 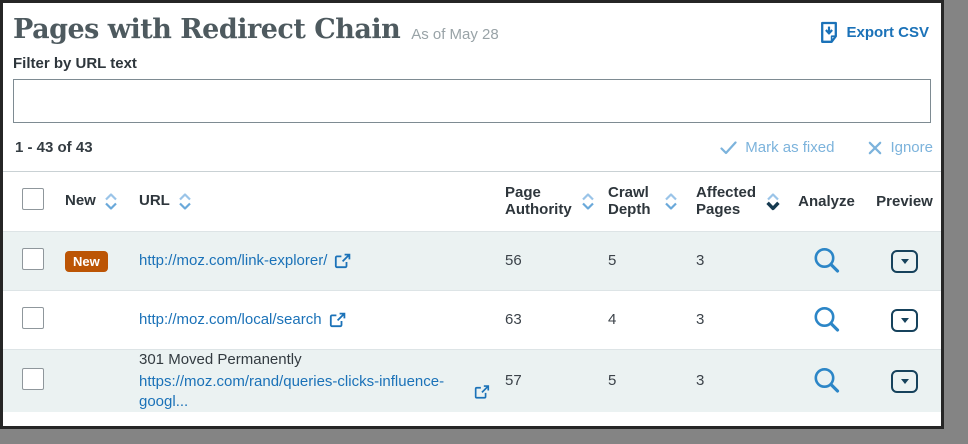 What do you see at coordinates (54, 148) in the screenshot?
I see `result-count: 1 - 43 of 43` at bounding box center [54, 148].